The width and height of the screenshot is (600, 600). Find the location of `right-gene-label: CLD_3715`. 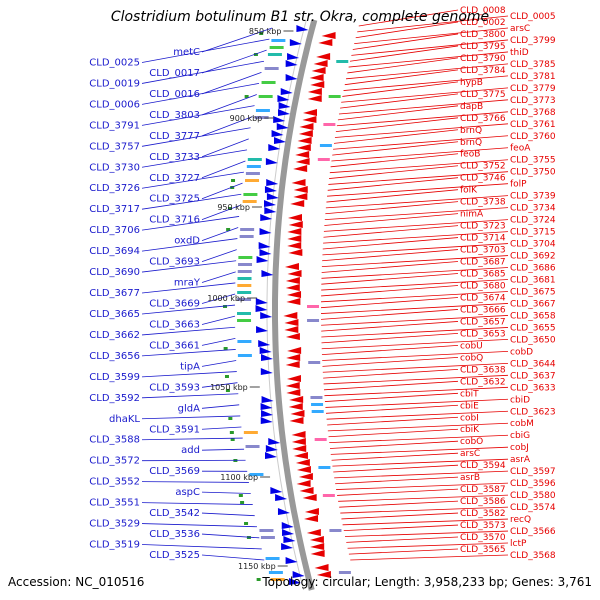

right-gene-label: CLD_3715 is located at coordinates (533, 233).